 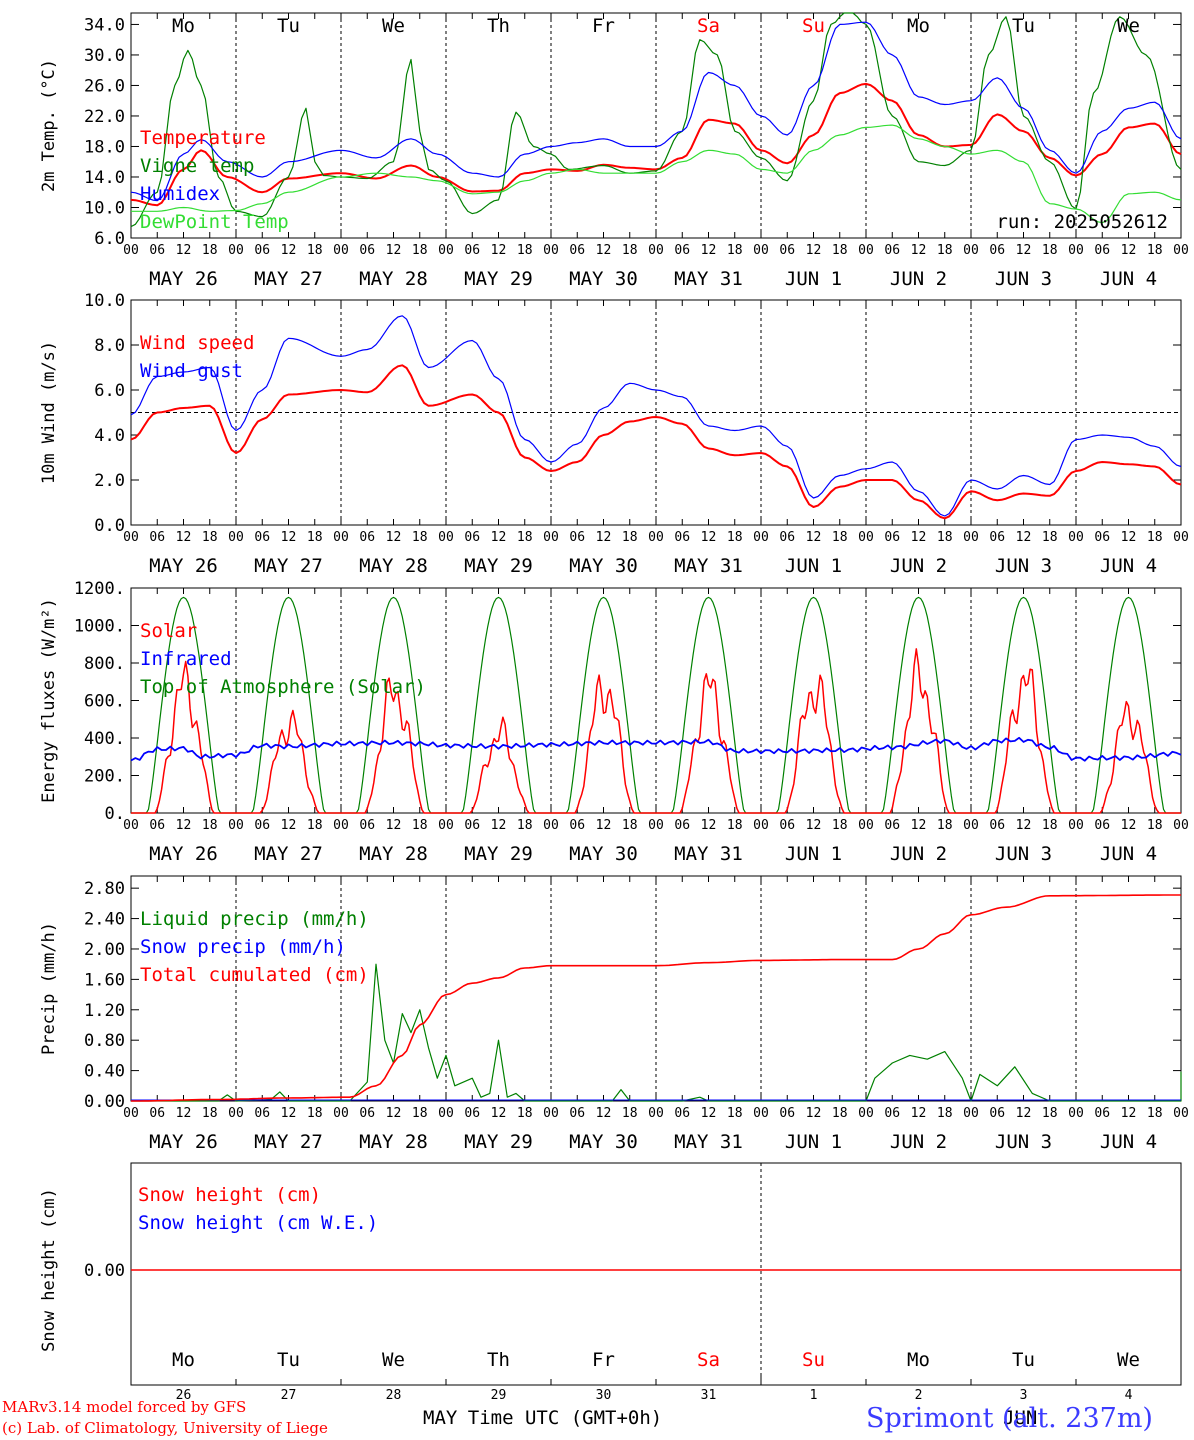 I want to click on date-label: MAY 29, so click(x=498, y=566).